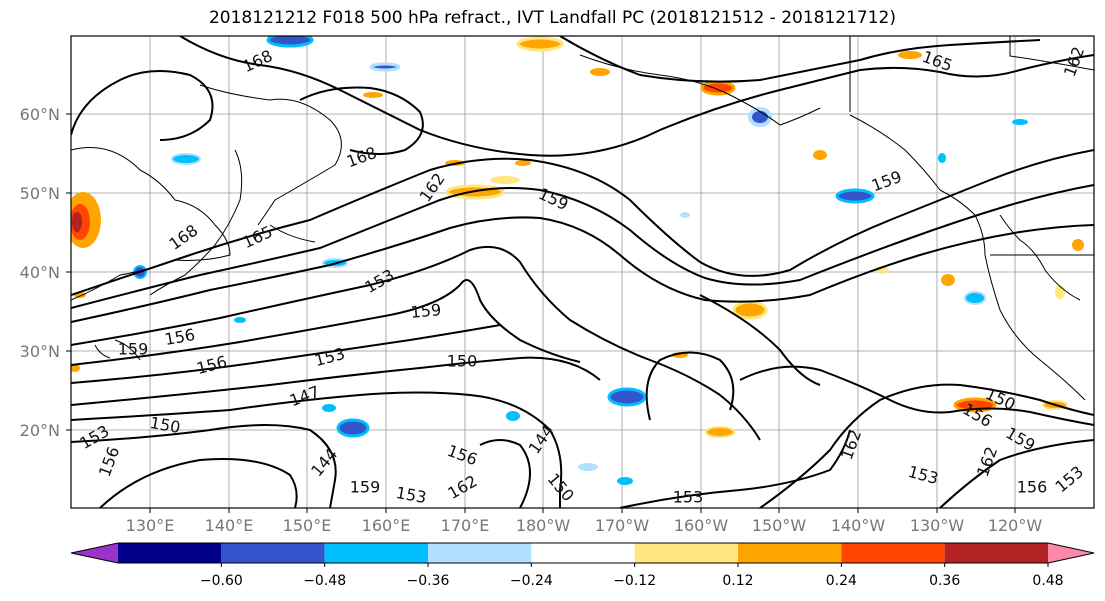  Describe the element at coordinates (40, 114) in the screenshot. I see `lat-label-60n: 60°N` at that location.